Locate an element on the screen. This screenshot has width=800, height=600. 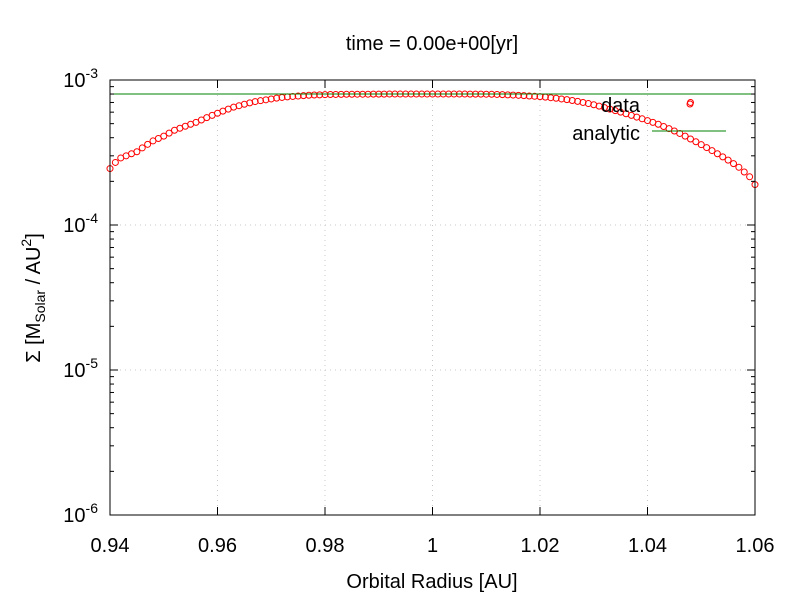
x-tick-label: 0.94 is located at coordinates (110, 546).